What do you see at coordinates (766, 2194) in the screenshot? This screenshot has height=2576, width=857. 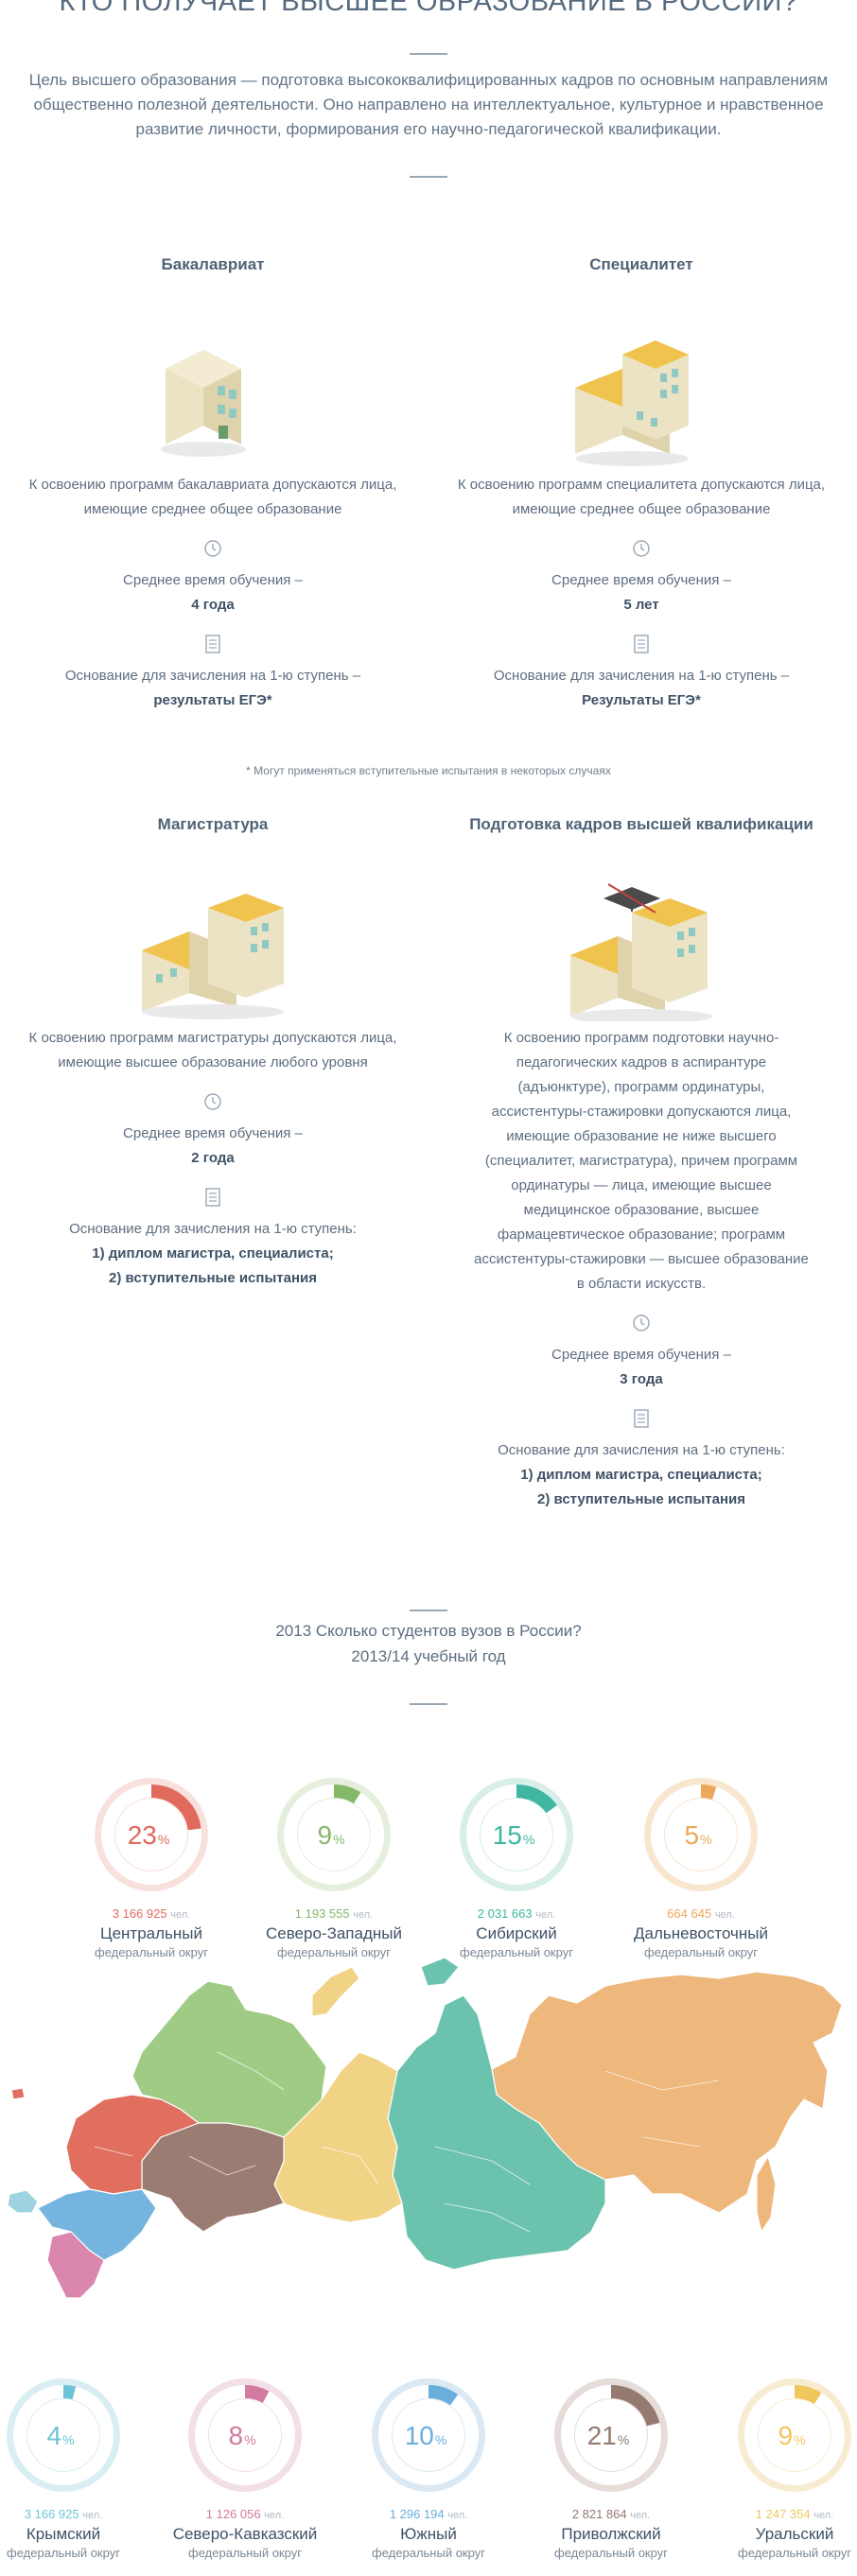 I see `map-island-sakhalin` at bounding box center [766, 2194].